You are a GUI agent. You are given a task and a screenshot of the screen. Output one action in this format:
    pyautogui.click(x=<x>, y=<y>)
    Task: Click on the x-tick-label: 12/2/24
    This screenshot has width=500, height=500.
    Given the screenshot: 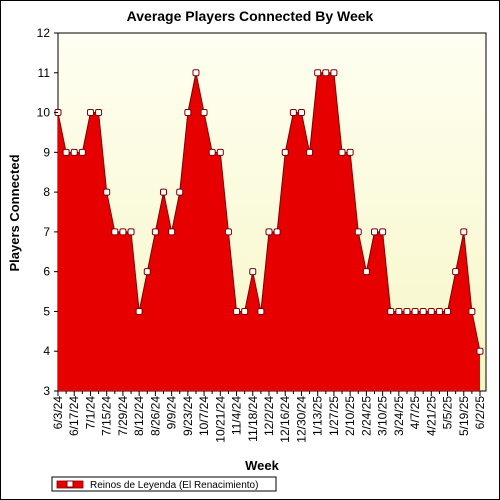 What is the action you would take?
    pyautogui.click(x=269, y=416)
    